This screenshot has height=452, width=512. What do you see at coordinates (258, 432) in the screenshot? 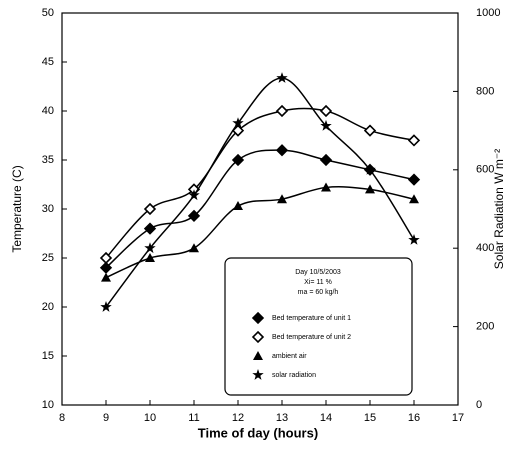
I see `x-axis-label: Time of day (hours)` at bounding box center [258, 432].